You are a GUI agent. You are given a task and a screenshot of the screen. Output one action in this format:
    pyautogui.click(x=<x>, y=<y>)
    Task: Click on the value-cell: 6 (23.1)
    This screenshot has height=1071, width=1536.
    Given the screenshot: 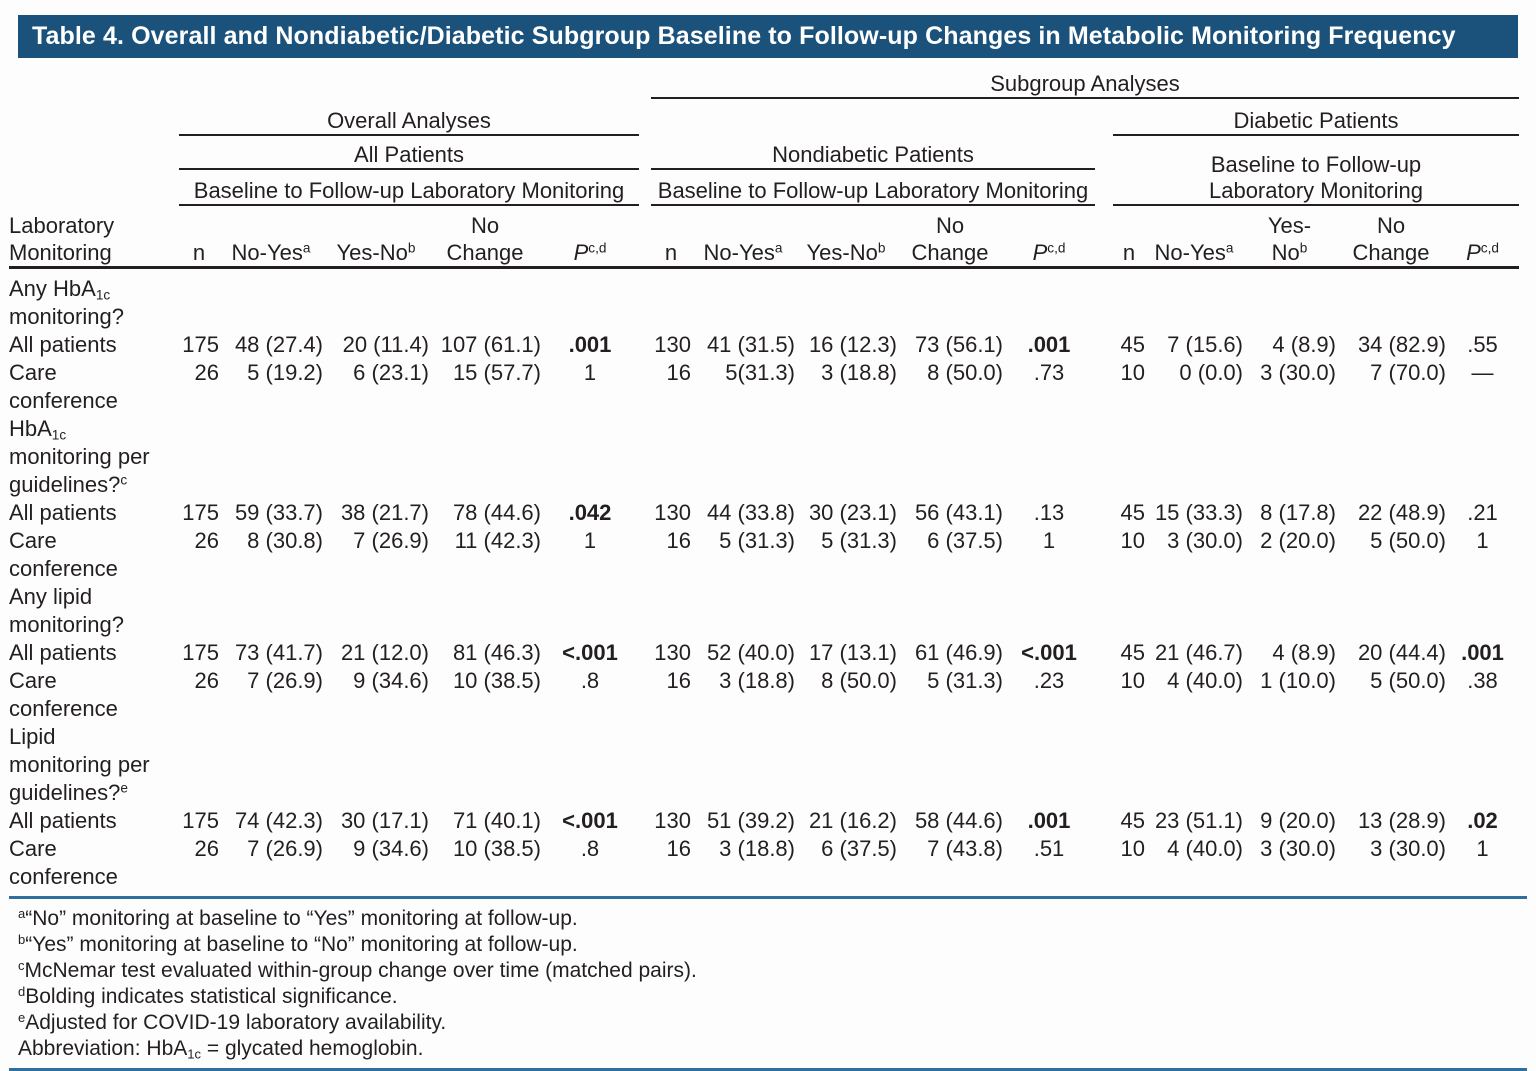 What is the action you would take?
    pyautogui.click(x=391, y=372)
    